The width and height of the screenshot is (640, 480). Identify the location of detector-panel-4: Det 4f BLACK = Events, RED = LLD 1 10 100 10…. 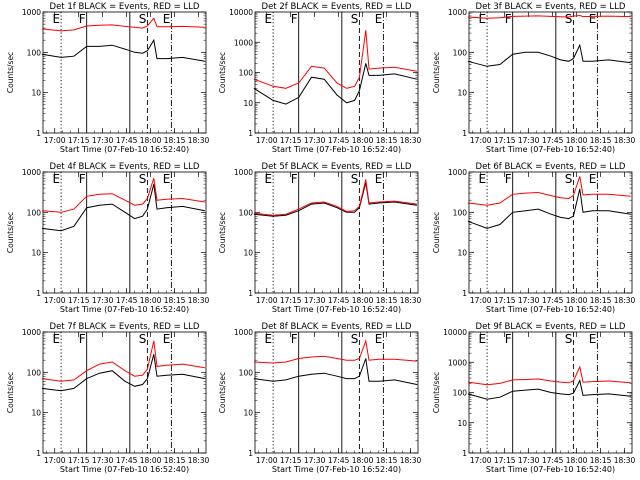
(108, 238).